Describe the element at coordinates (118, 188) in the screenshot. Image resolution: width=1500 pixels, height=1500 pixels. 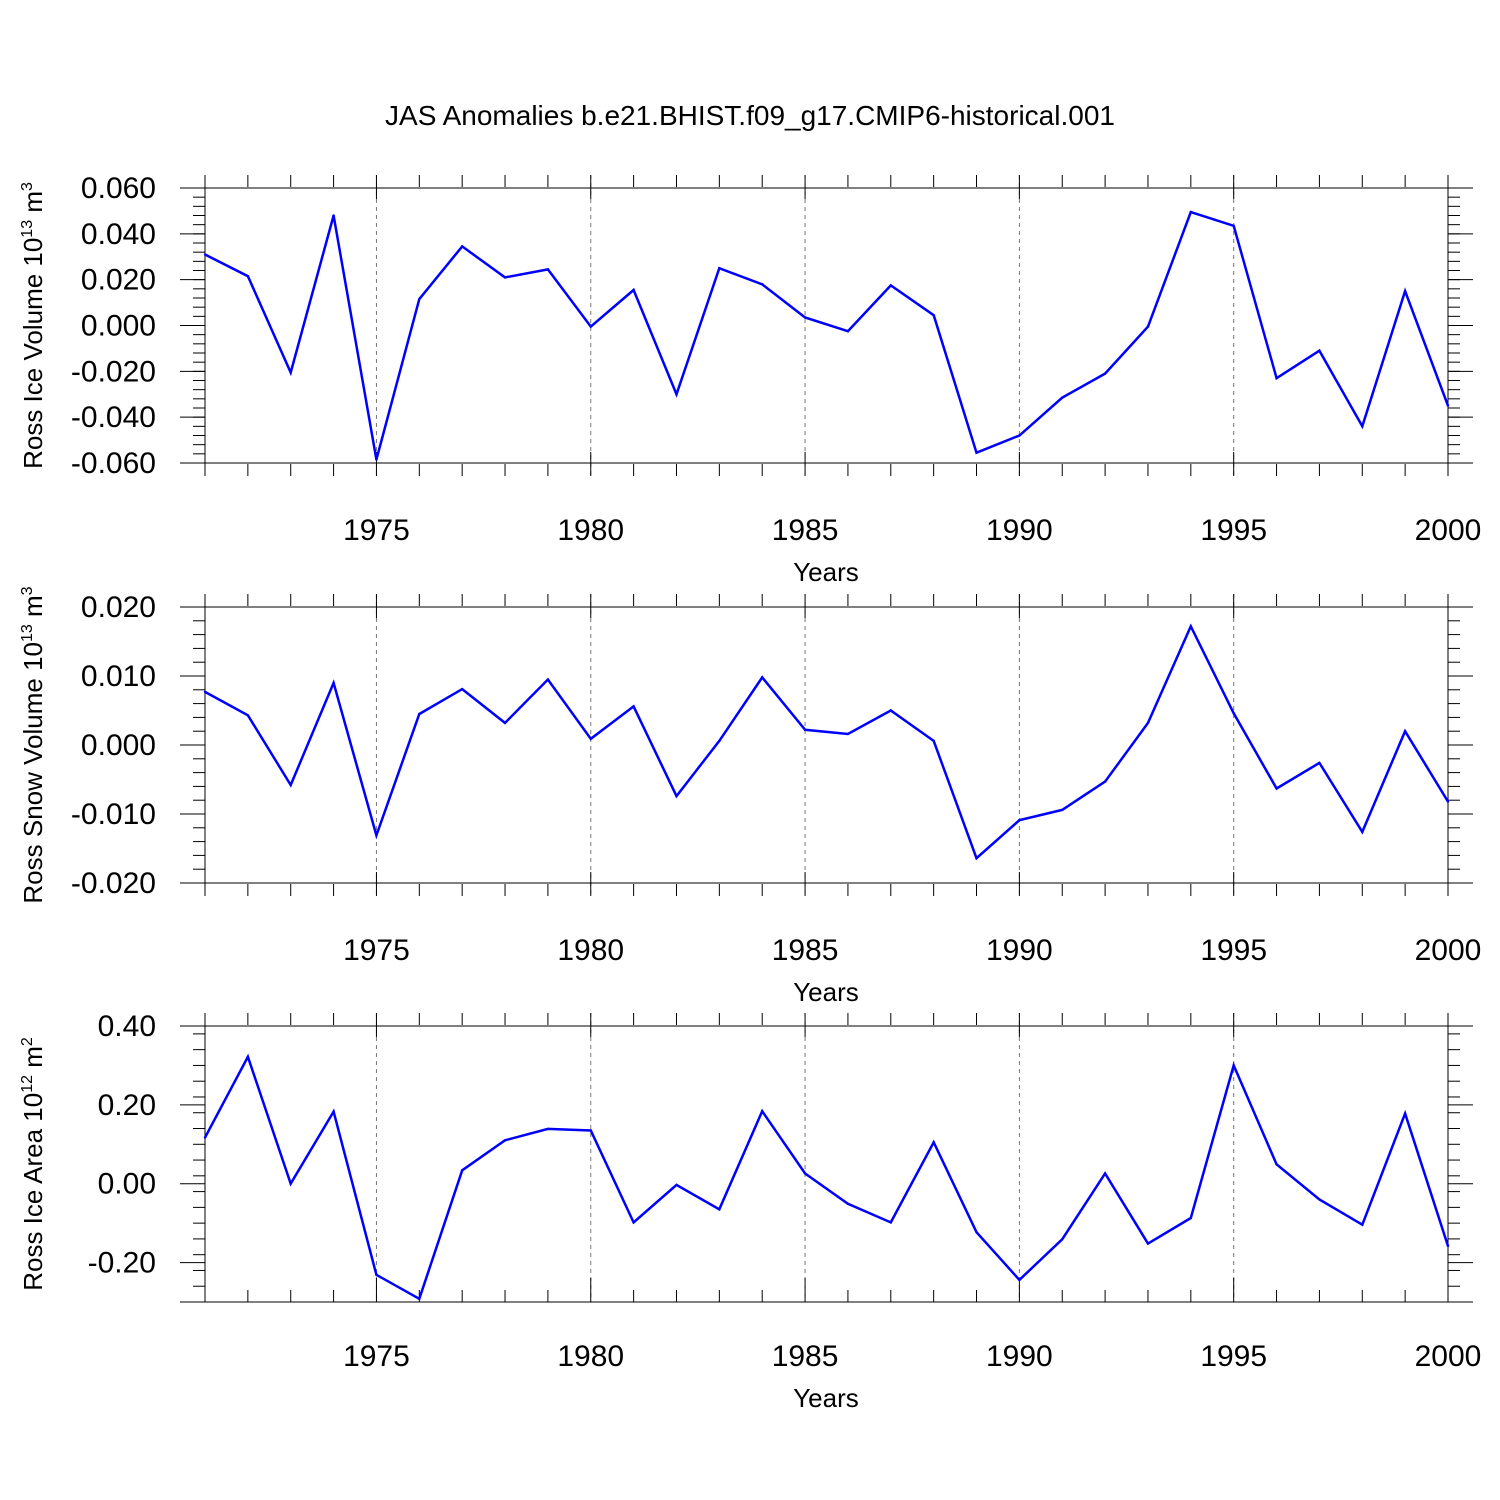
I see `y-tick-label: 0.060` at that location.